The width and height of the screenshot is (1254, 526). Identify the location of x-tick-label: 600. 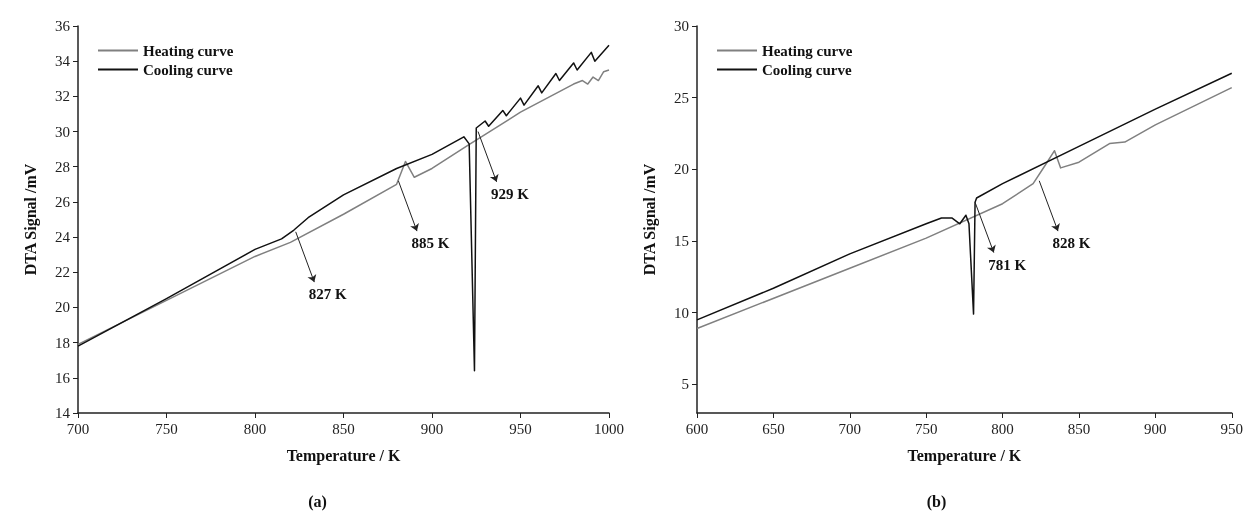
(697, 428).